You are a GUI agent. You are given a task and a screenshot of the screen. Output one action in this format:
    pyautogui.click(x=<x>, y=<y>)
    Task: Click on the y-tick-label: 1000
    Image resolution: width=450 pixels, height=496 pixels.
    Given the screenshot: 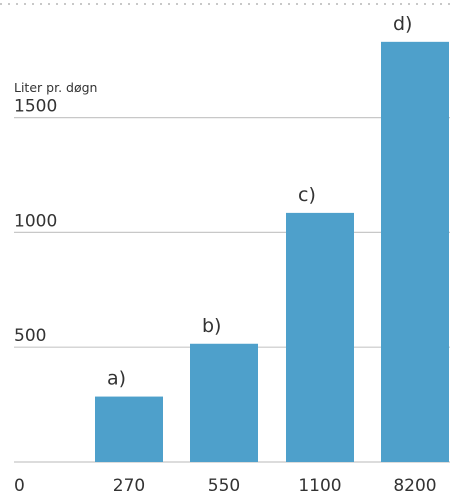 What is the action you would take?
    pyautogui.click(x=35, y=221)
    